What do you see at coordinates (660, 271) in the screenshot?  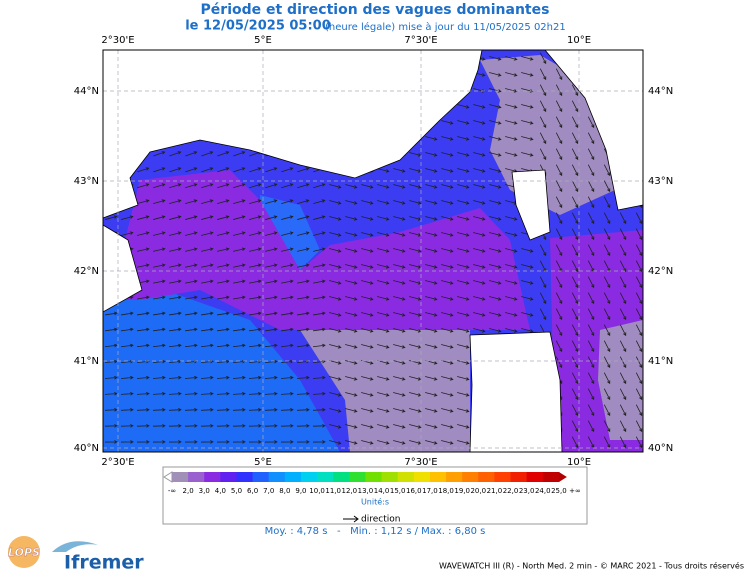 I see `lat-label: 42°N` at bounding box center [660, 271].